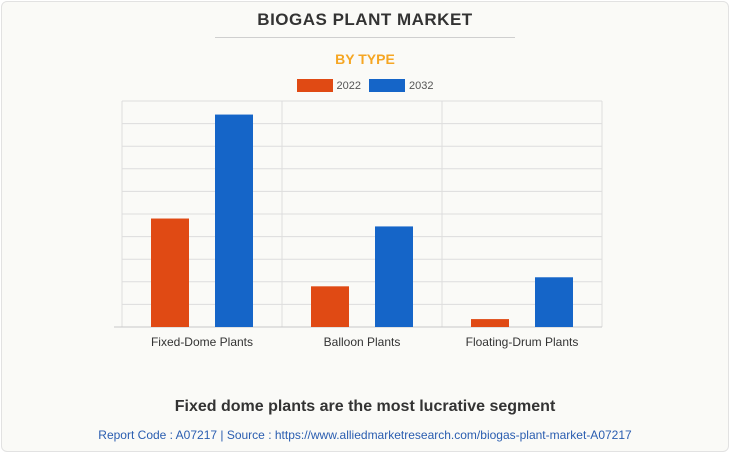 The image size is (730, 453). What do you see at coordinates (202, 342) in the screenshot?
I see `x-tick-label: Fixed-Dome Plants` at bounding box center [202, 342].